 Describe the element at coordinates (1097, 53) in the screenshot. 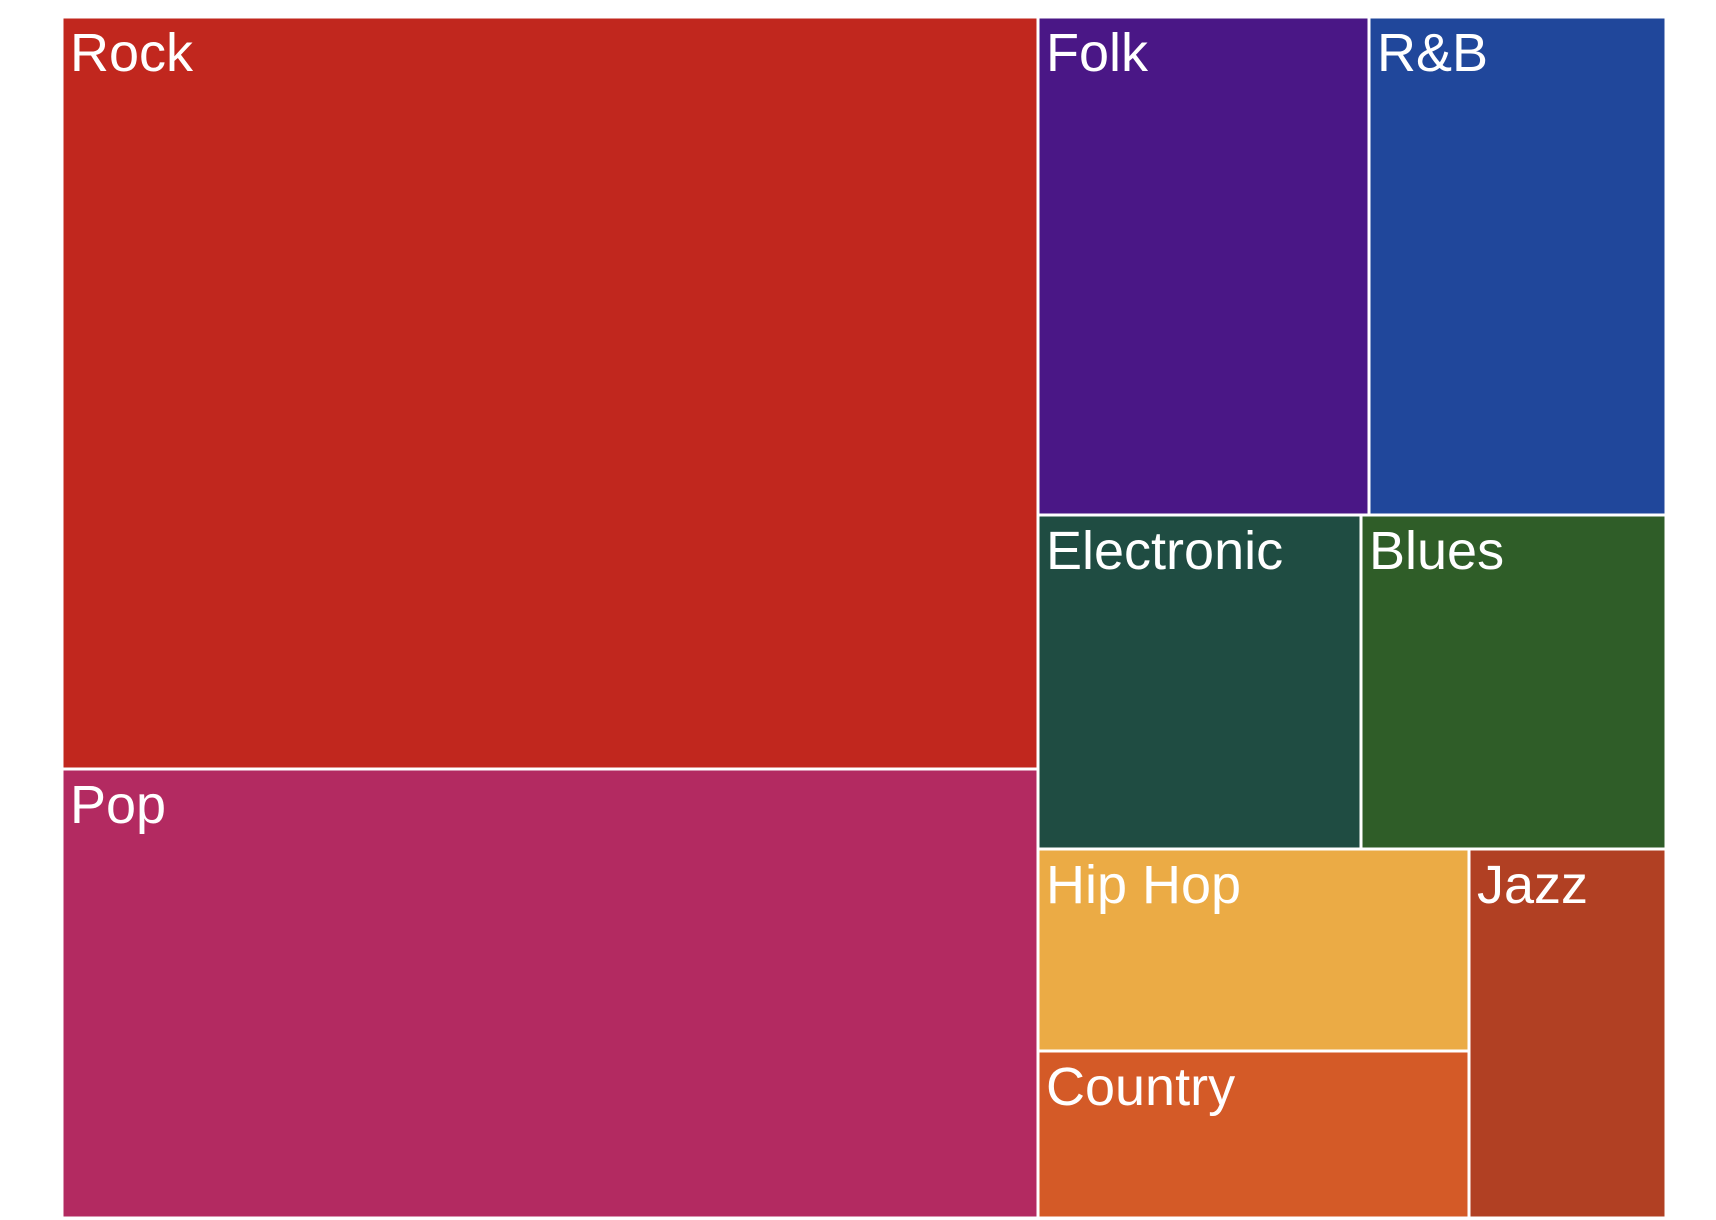

I see `tile-label-folk: Folk` at that location.